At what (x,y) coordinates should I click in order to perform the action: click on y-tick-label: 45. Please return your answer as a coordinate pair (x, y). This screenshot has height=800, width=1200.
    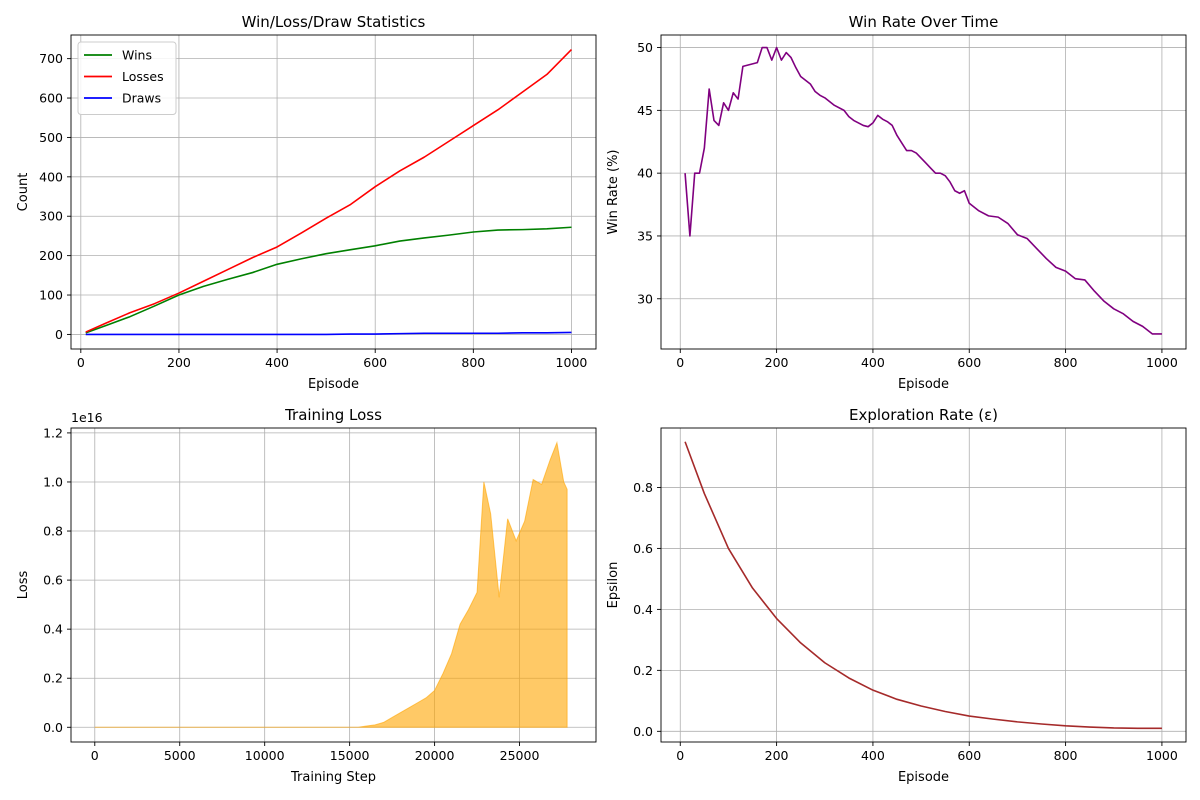
    Looking at the image, I should click on (645, 110).